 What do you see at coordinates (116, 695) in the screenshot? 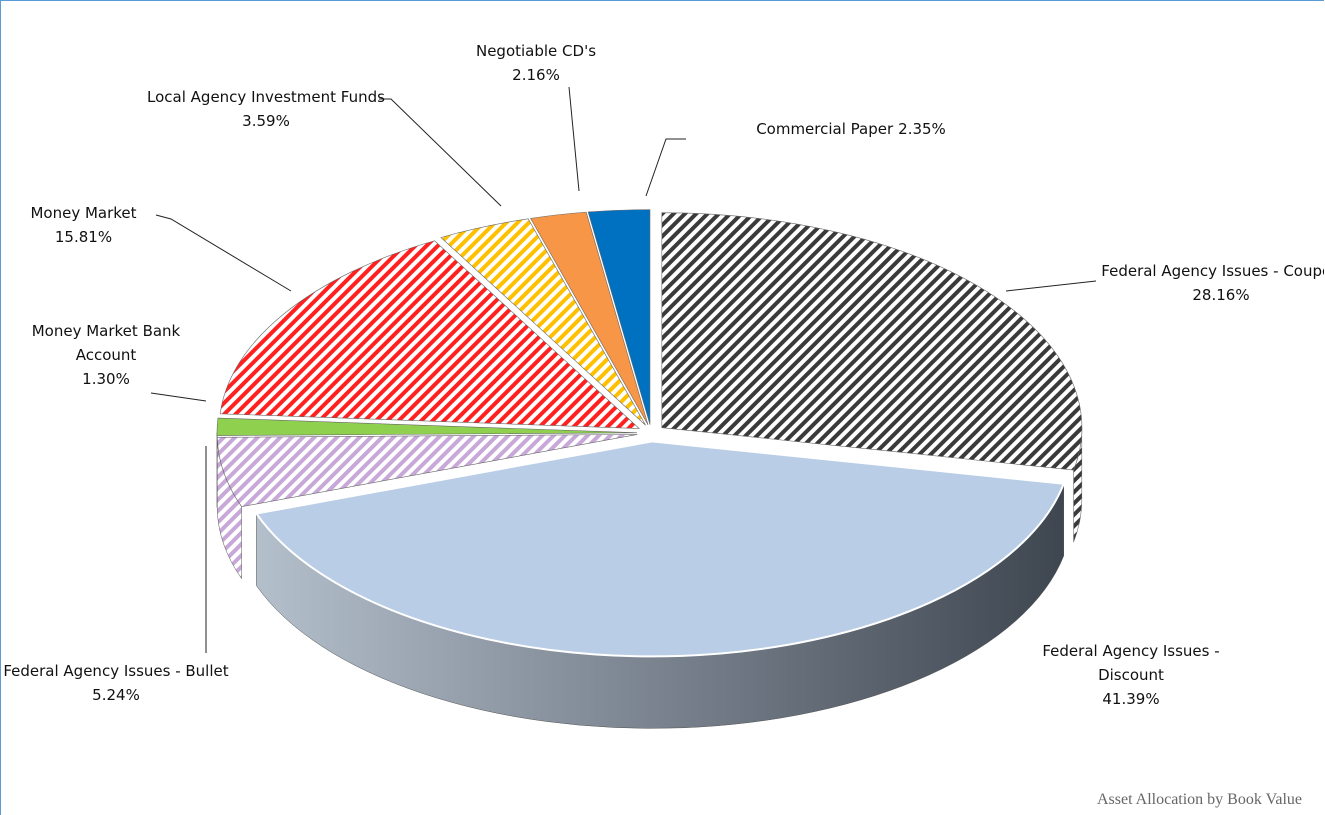
I see `value-label: 5.24%` at bounding box center [116, 695].